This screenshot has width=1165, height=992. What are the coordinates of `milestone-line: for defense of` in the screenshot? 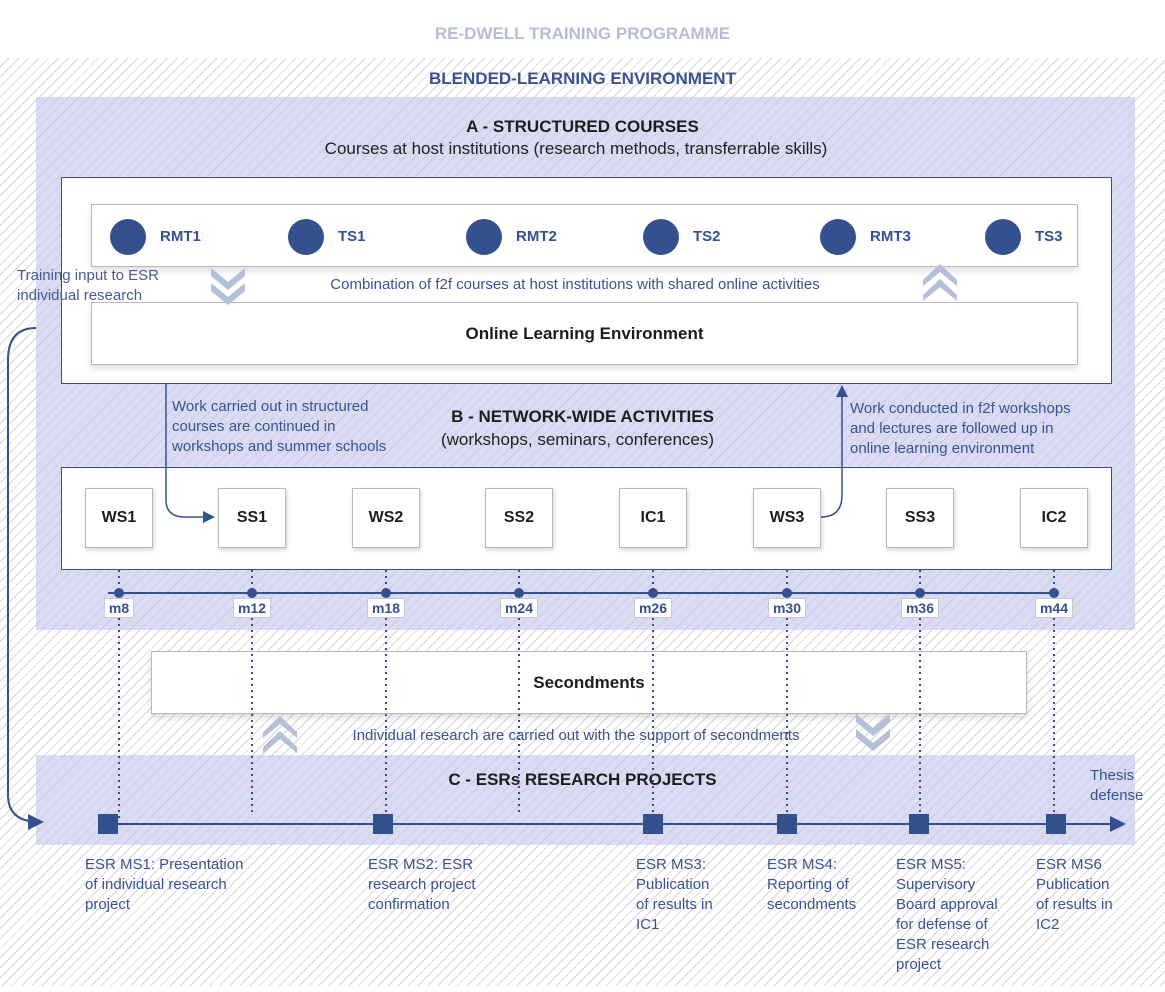 It's located at (942, 924).